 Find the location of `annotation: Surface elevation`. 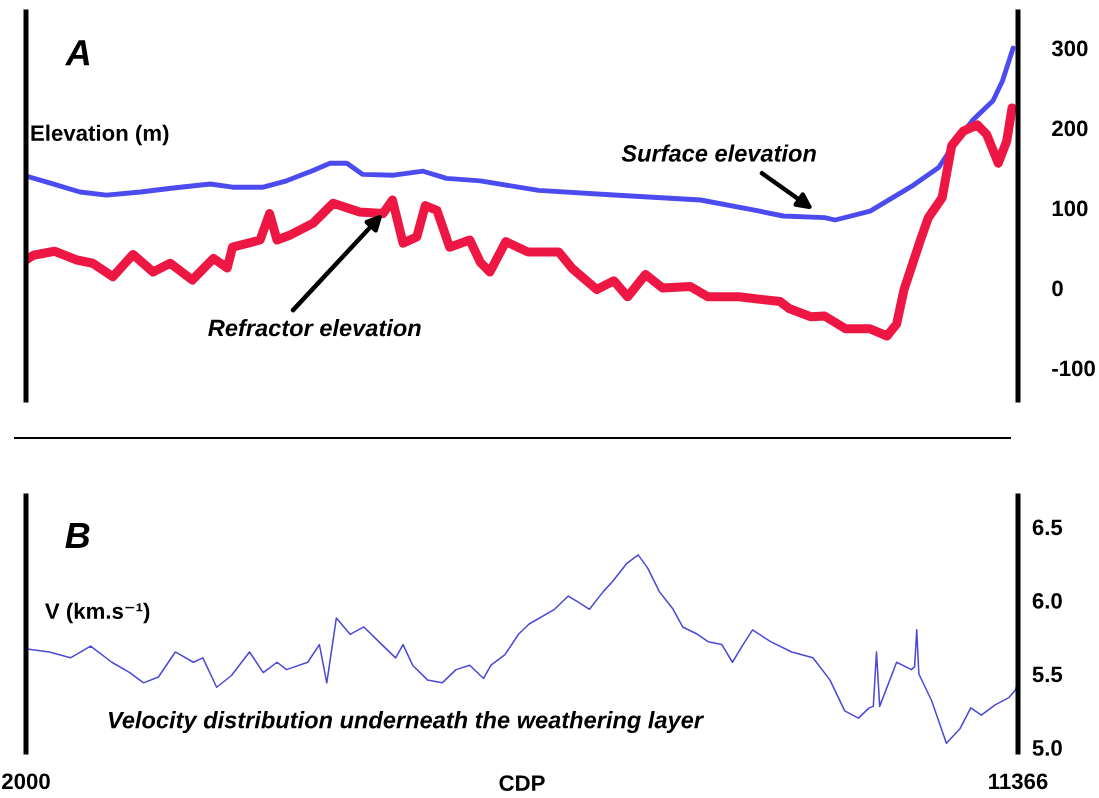

annotation: Surface elevation is located at coordinates (718, 153).